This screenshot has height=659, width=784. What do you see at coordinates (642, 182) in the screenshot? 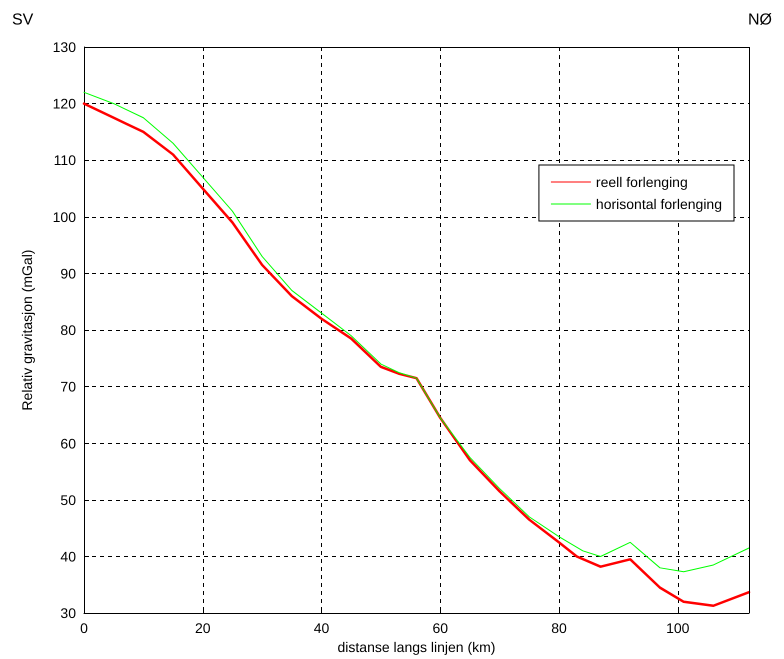
I see `legend-label: reell forlenging` at bounding box center [642, 182].